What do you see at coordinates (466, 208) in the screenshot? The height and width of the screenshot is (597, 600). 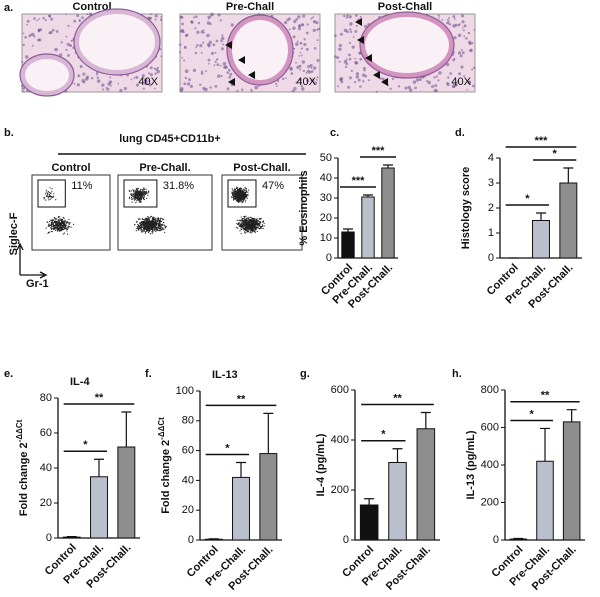 I see `y-axis-label: Histology score` at bounding box center [466, 208].